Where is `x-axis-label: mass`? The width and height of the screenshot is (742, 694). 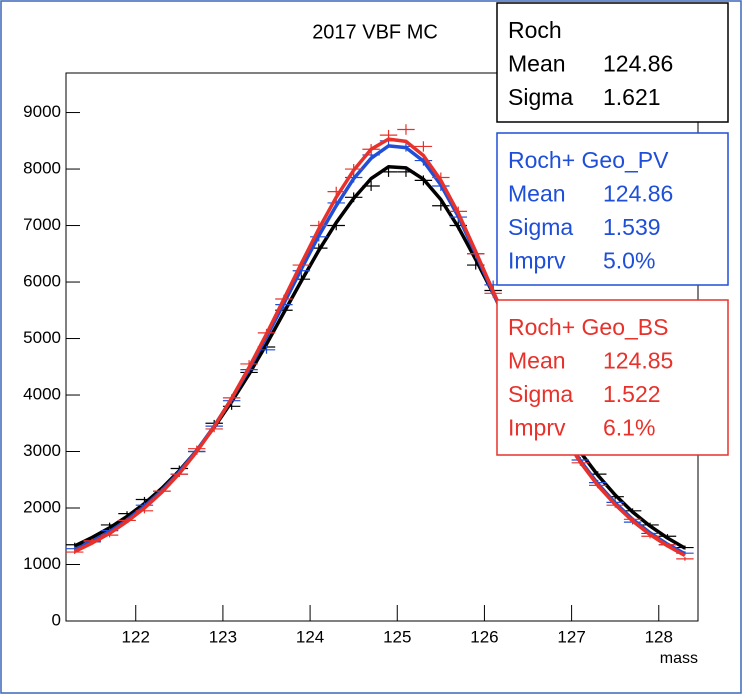
x-axis-label: mass is located at coordinates (679, 658).